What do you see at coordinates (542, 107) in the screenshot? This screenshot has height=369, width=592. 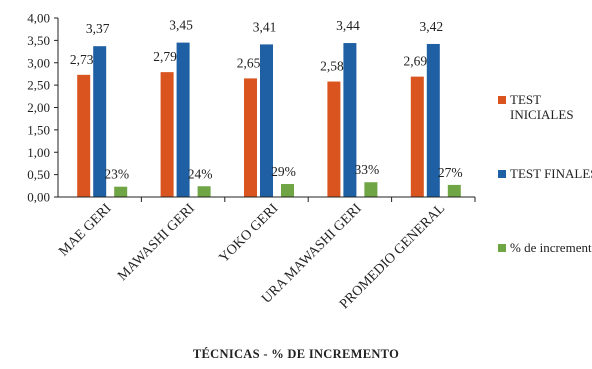 I see `legend-label: TEST INICIALES` at bounding box center [542, 107].